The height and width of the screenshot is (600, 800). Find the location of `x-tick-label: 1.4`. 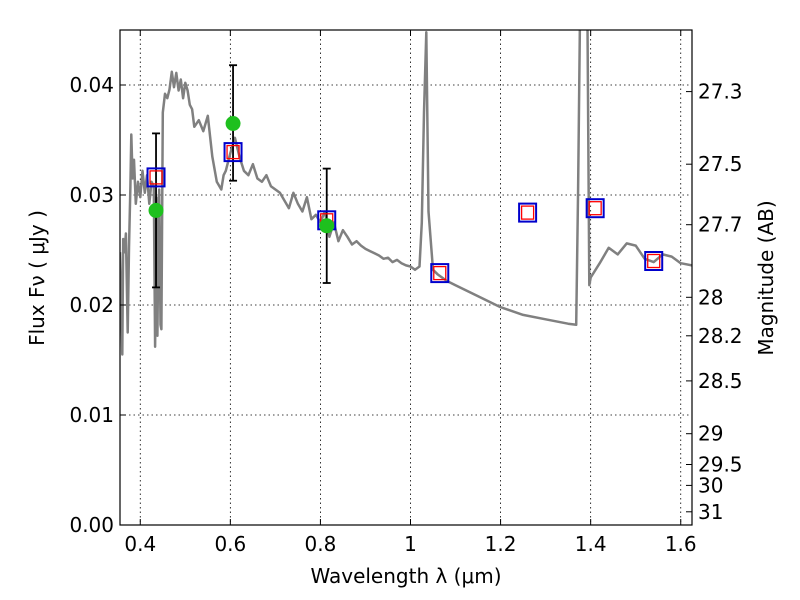

x-tick-label: 1.4 is located at coordinates (591, 544).